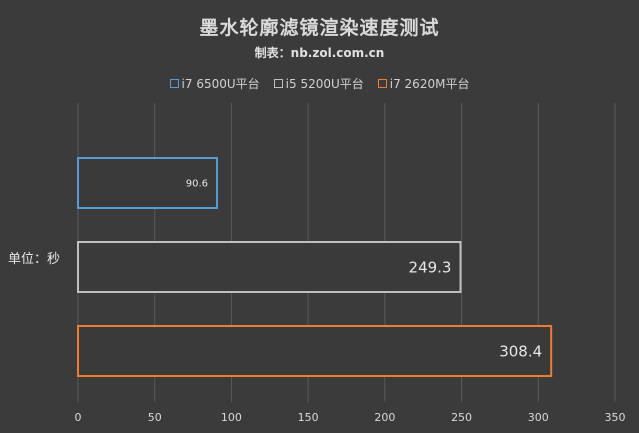 The height and width of the screenshot is (433, 639). Describe the element at coordinates (538, 417) in the screenshot. I see `x-tick-label: 300` at that location.